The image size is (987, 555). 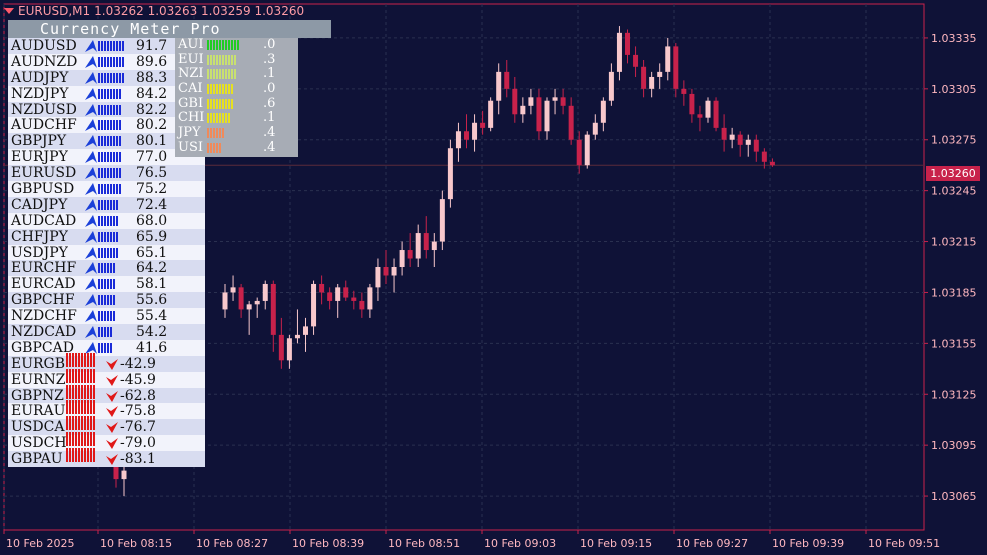 I want to click on currency-strength-row: NZI .1, so click(x=236, y=74).